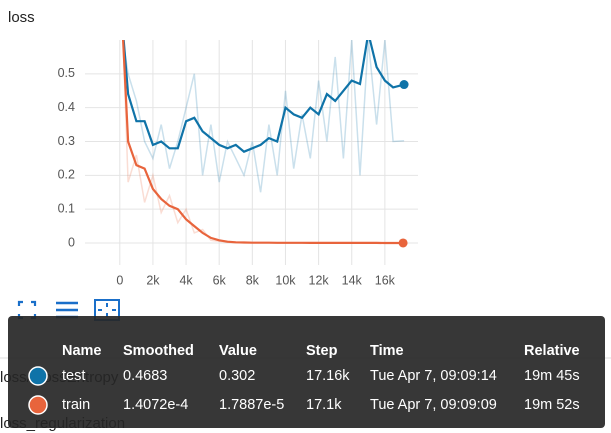 The width and height of the screenshot is (611, 433). What do you see at coordinates (66, 73) in the screenshot?
I see `y-tick-label: 0.5` at bounding box center [66, 73].